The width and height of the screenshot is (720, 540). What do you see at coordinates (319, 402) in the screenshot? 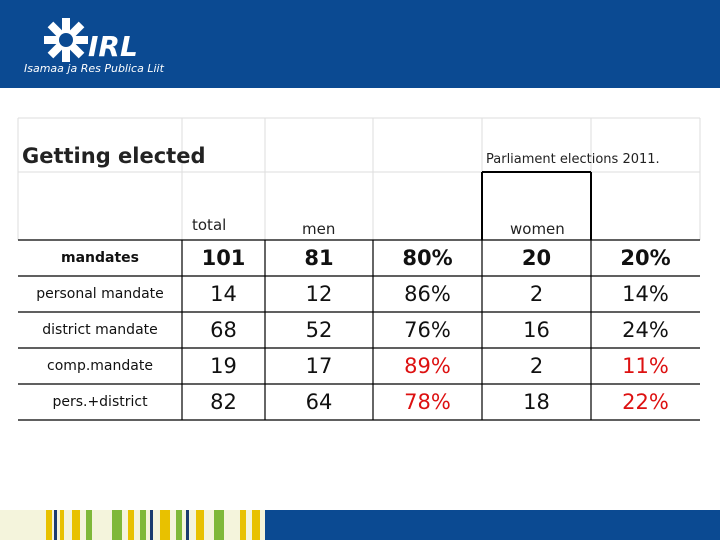
I see `cell: 64` at bounding box center [319, 402].